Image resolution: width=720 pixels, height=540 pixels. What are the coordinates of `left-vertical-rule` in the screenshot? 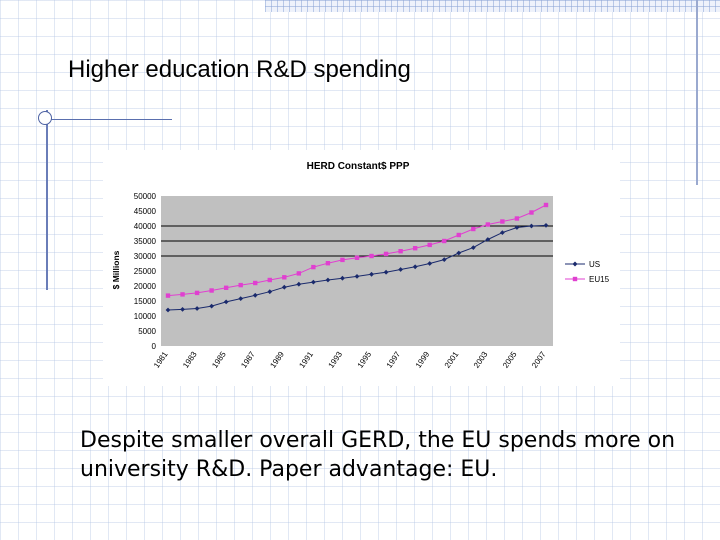 It's located at (47, 200).